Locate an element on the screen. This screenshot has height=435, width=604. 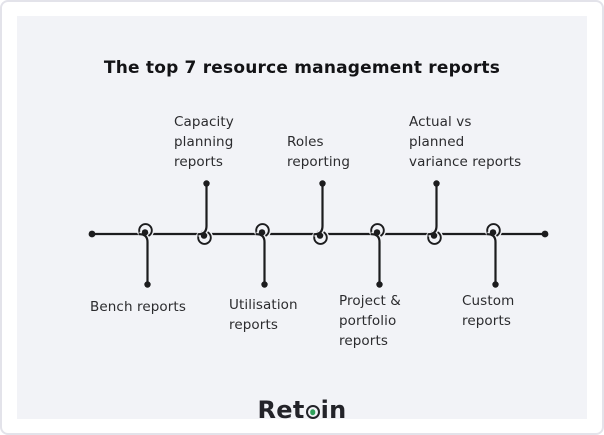
label-project-portfolio-reports: Project & portfolio reports is located at coordinates (370, 321).